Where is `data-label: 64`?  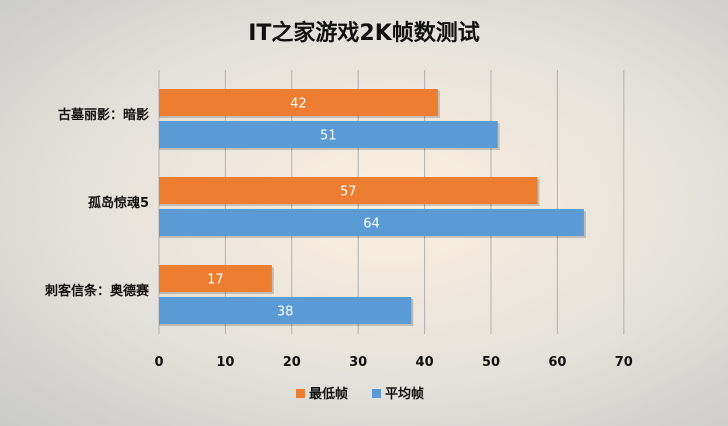 data-label: 64 is located at coordinates (371, 224).